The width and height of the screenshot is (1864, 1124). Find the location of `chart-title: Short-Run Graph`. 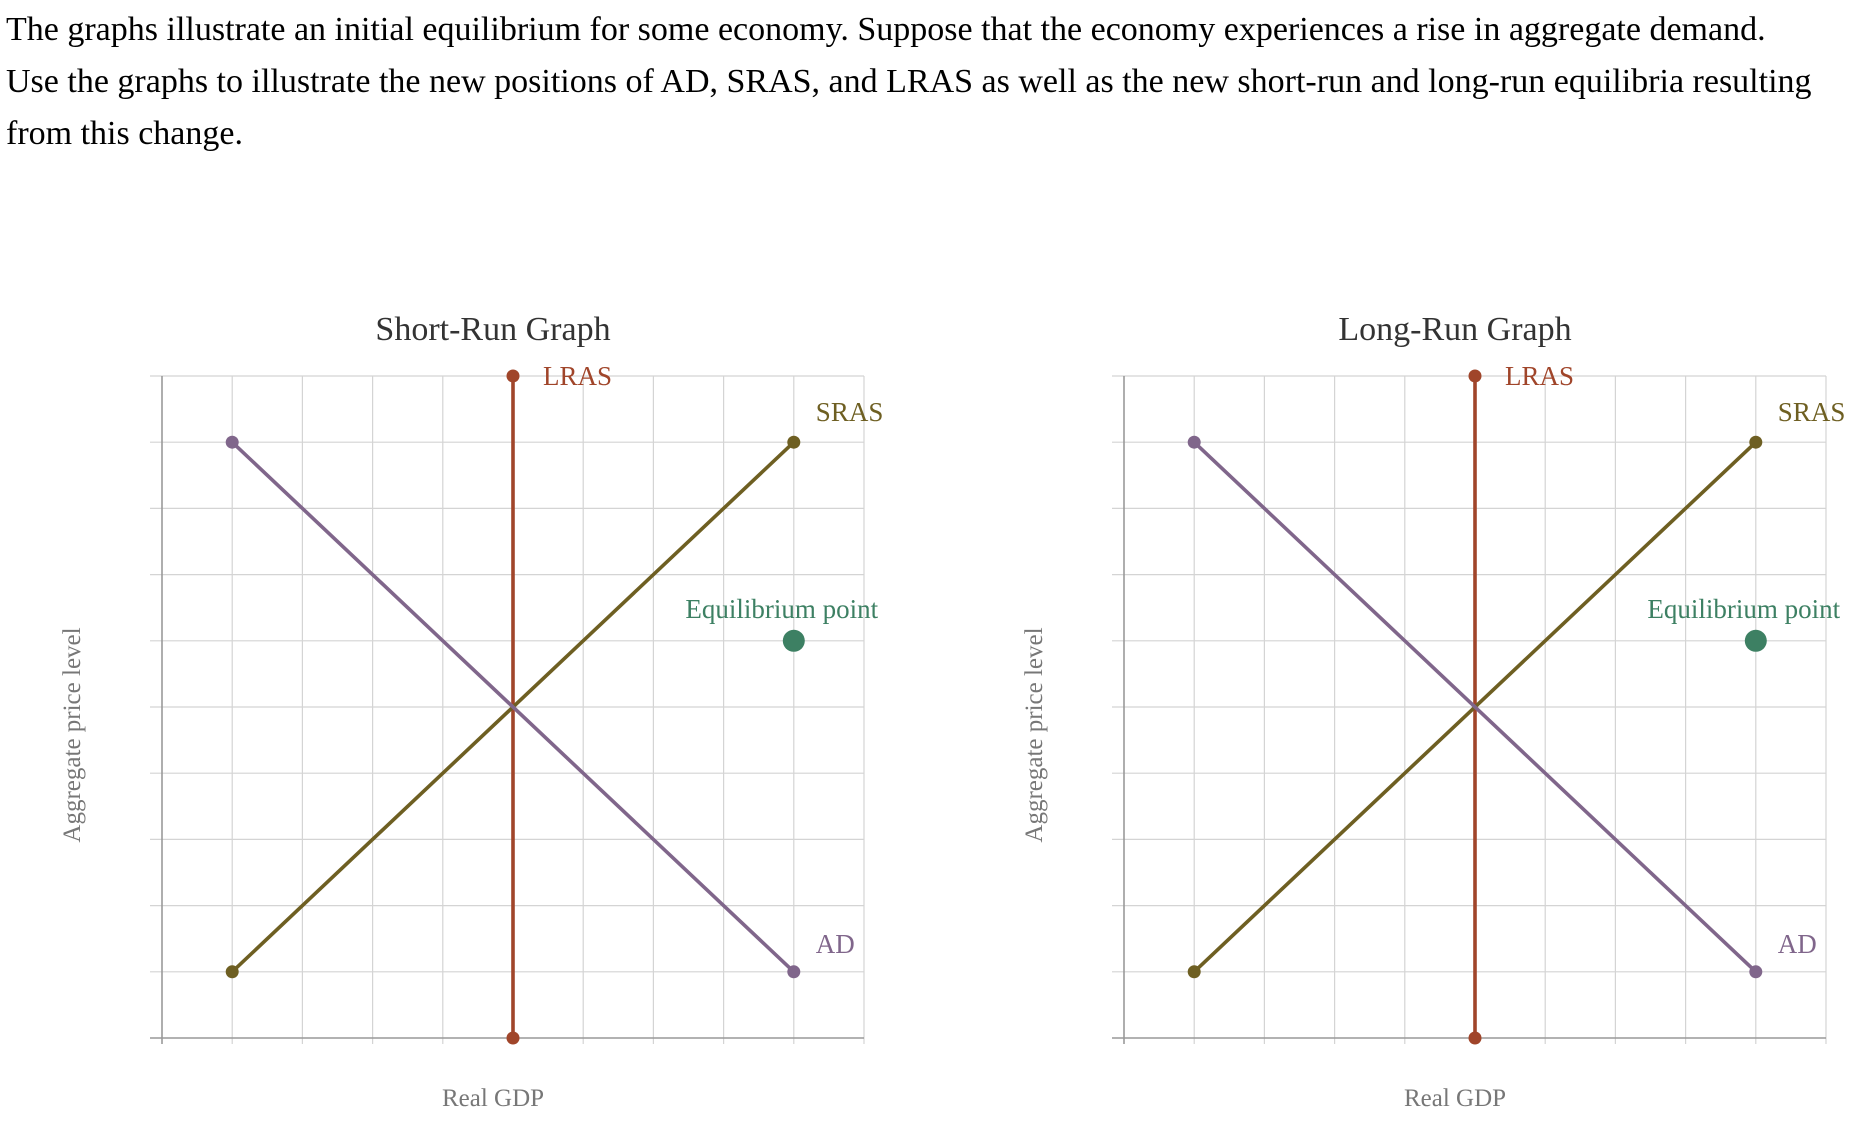

chart-title: Short-Run Graph is located at coordinates (492, 329).